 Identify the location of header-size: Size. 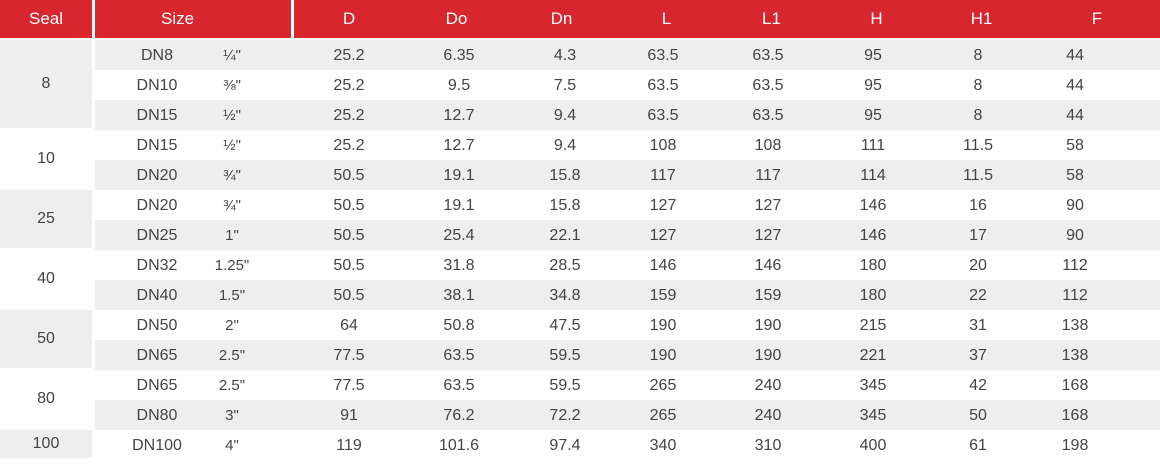
(193, 19).